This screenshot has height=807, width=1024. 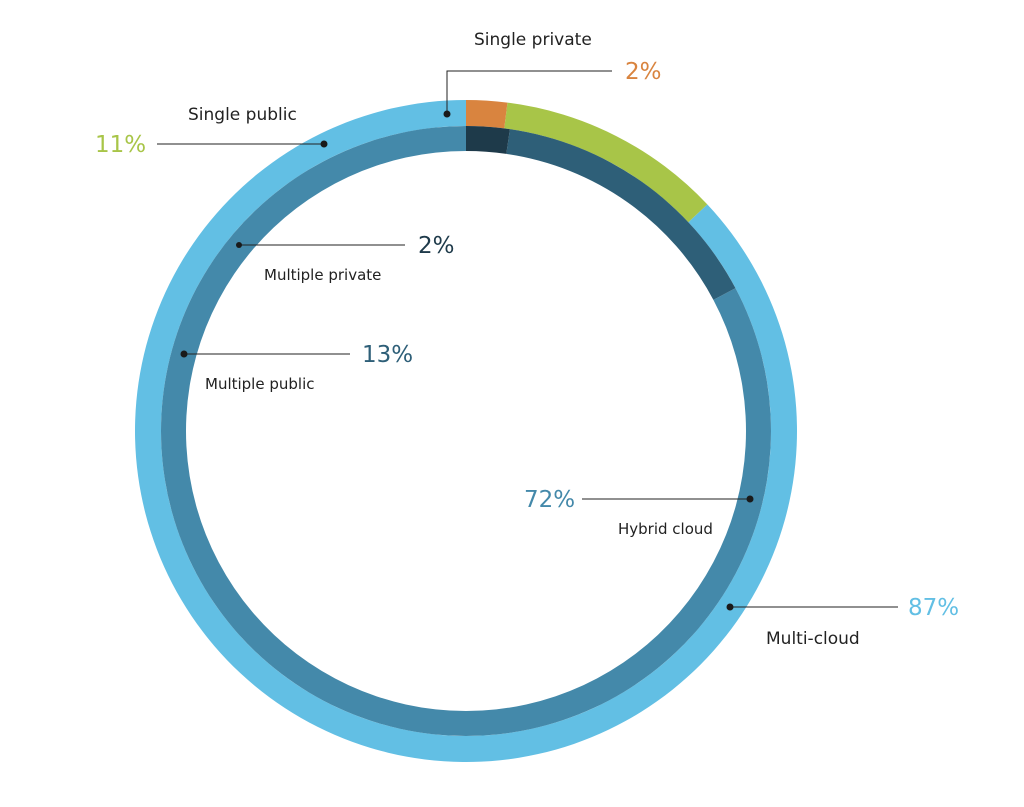 What do you see at coordinates (120, 145) in the screenshot?
I see `percent-single-public: 11%` at bounding box center [120, 145].